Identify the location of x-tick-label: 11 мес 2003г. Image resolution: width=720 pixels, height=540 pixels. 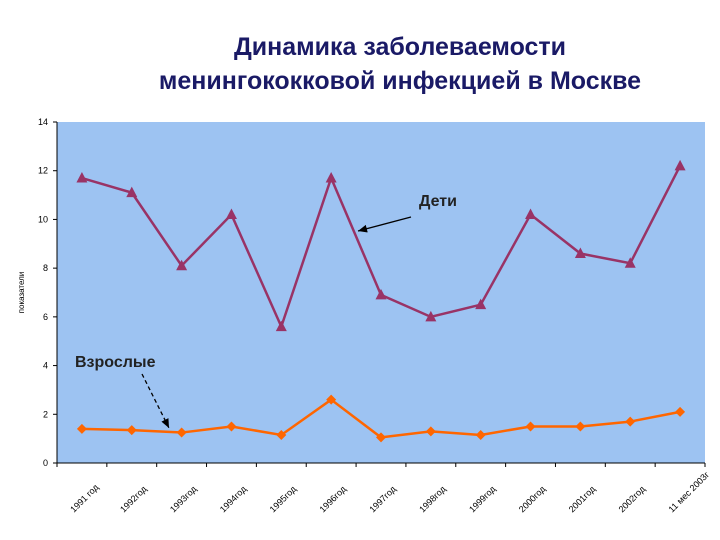
(688, 491).